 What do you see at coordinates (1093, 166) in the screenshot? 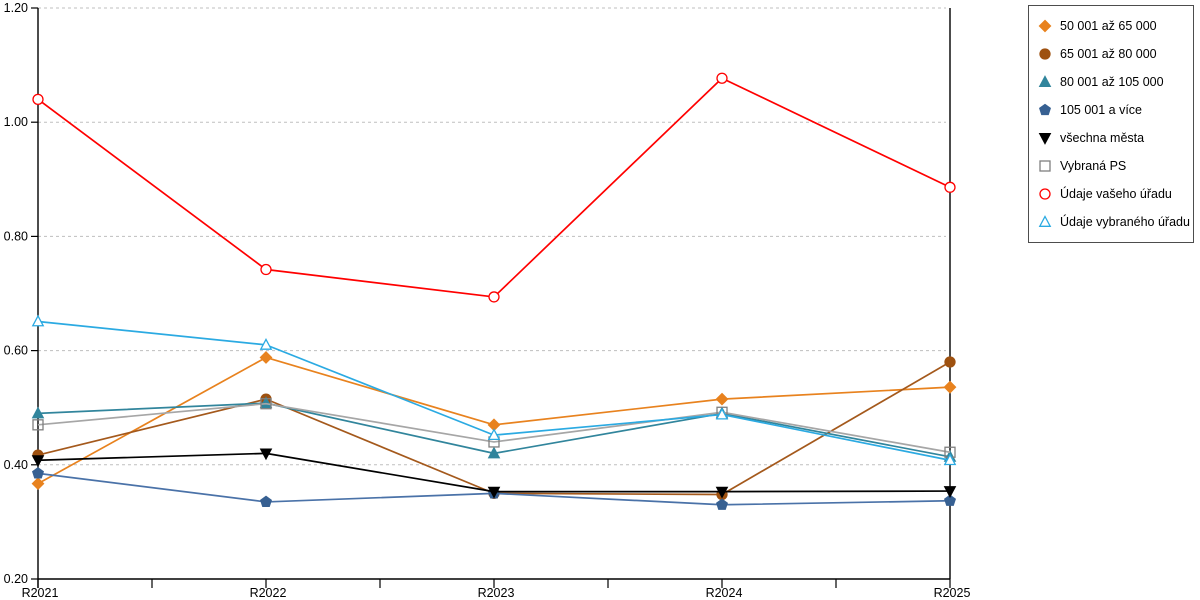
I see `legend-label: Vybraná PS` at bounding box center [1093, 166].